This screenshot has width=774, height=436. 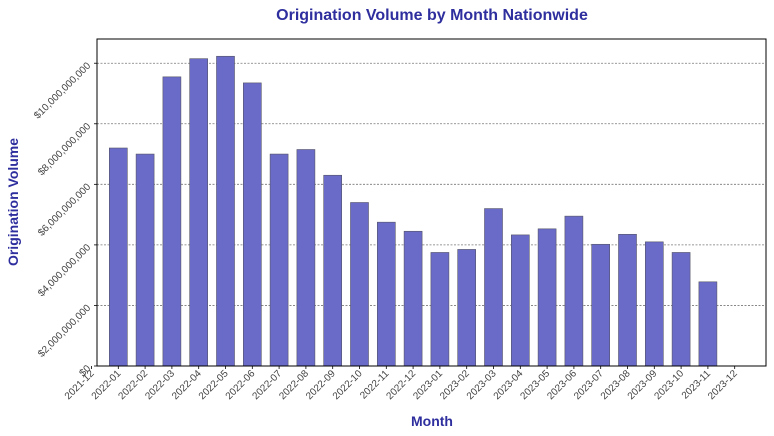 I want to click on x-tick-label: 2023-10, so click(x=669, y=385).